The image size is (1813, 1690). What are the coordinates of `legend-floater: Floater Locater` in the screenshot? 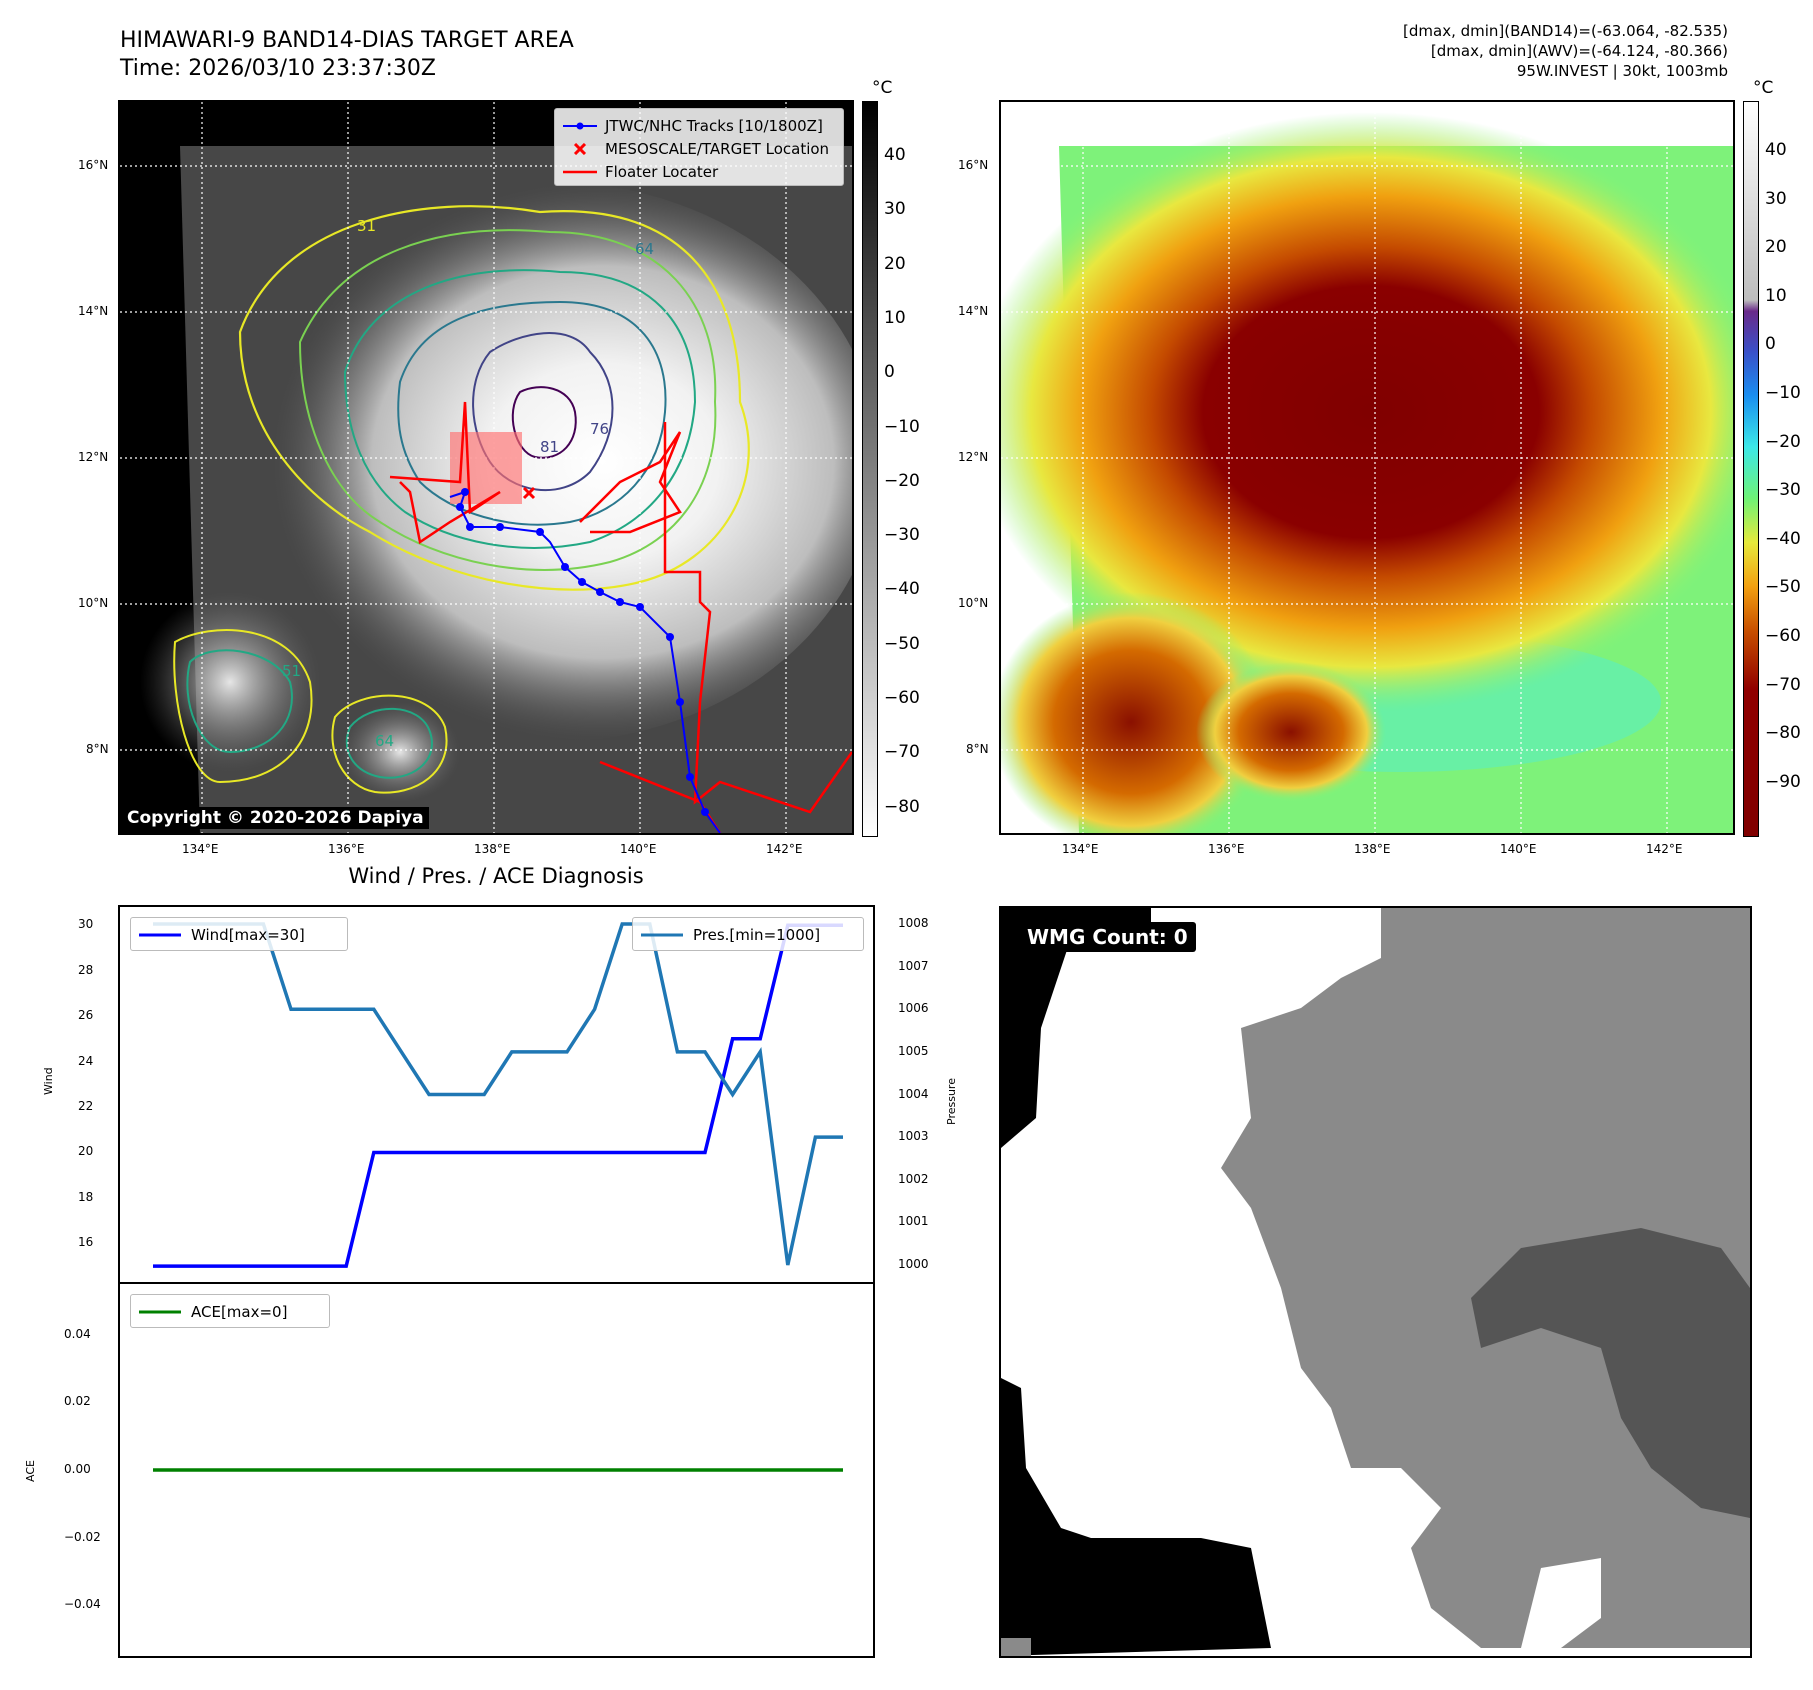 It's located at (699, 171).